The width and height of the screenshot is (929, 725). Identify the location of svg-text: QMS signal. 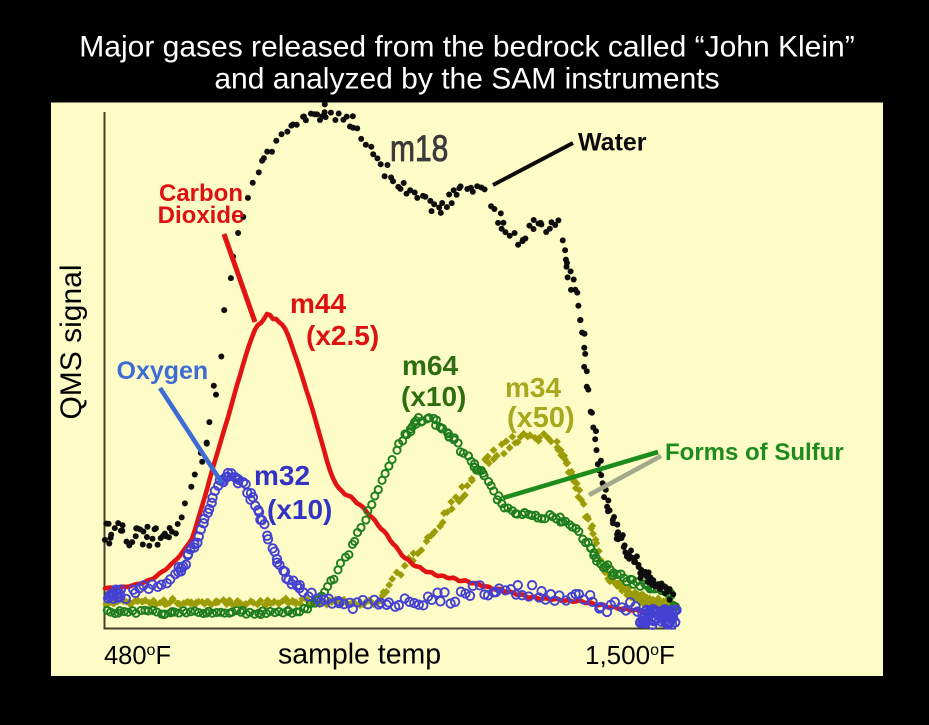
(71, 341).